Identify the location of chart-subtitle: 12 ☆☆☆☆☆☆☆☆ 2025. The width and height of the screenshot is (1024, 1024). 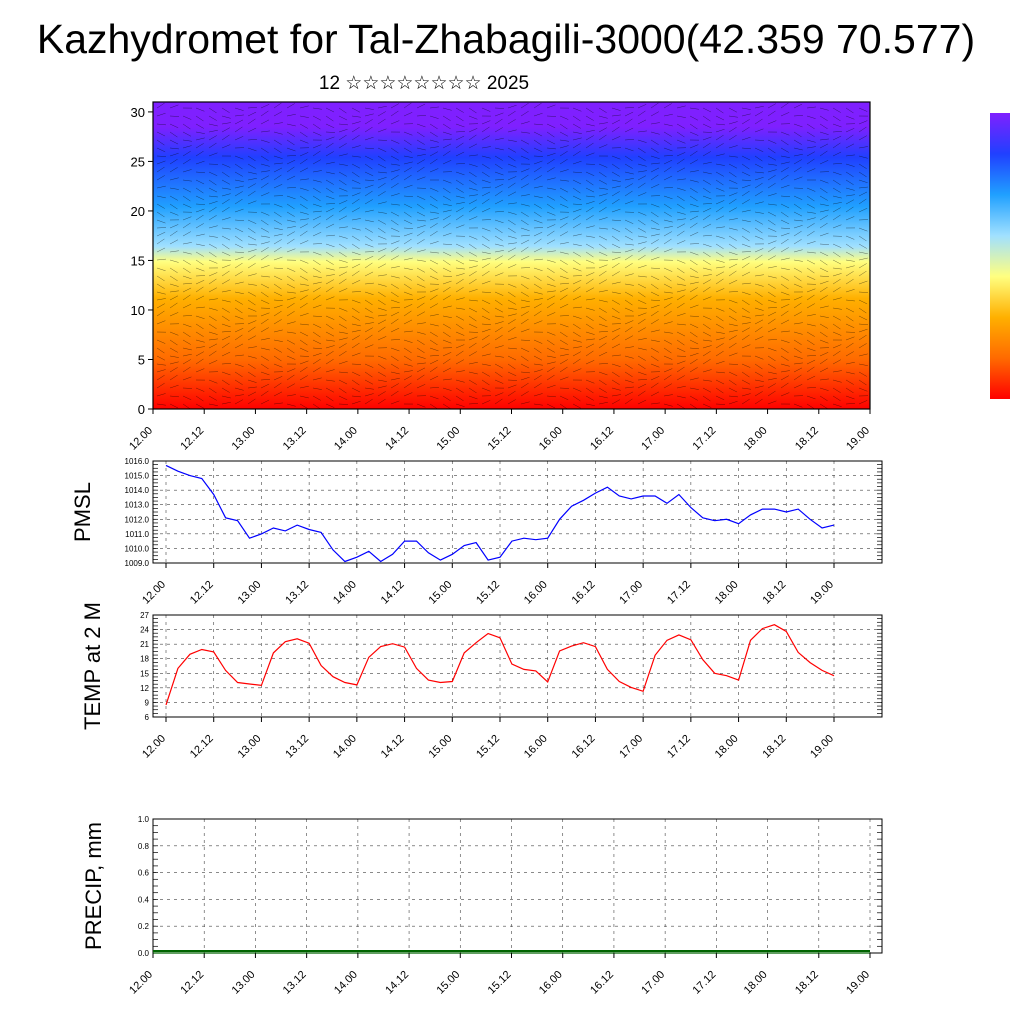
(424, 83).